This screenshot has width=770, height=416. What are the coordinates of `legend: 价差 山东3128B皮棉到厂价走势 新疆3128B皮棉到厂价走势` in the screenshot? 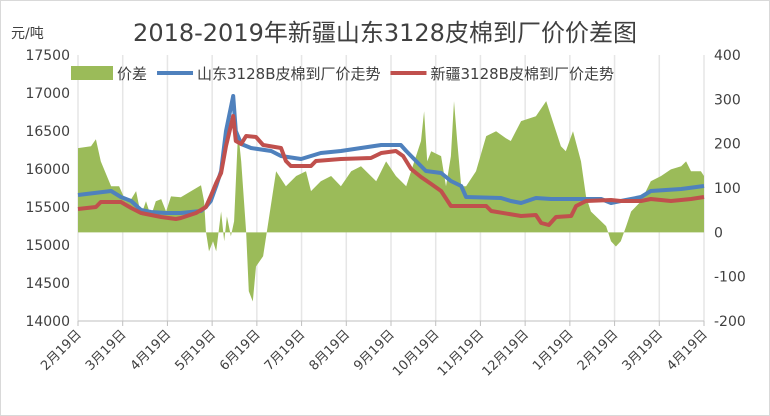 It's located at (342, 74).